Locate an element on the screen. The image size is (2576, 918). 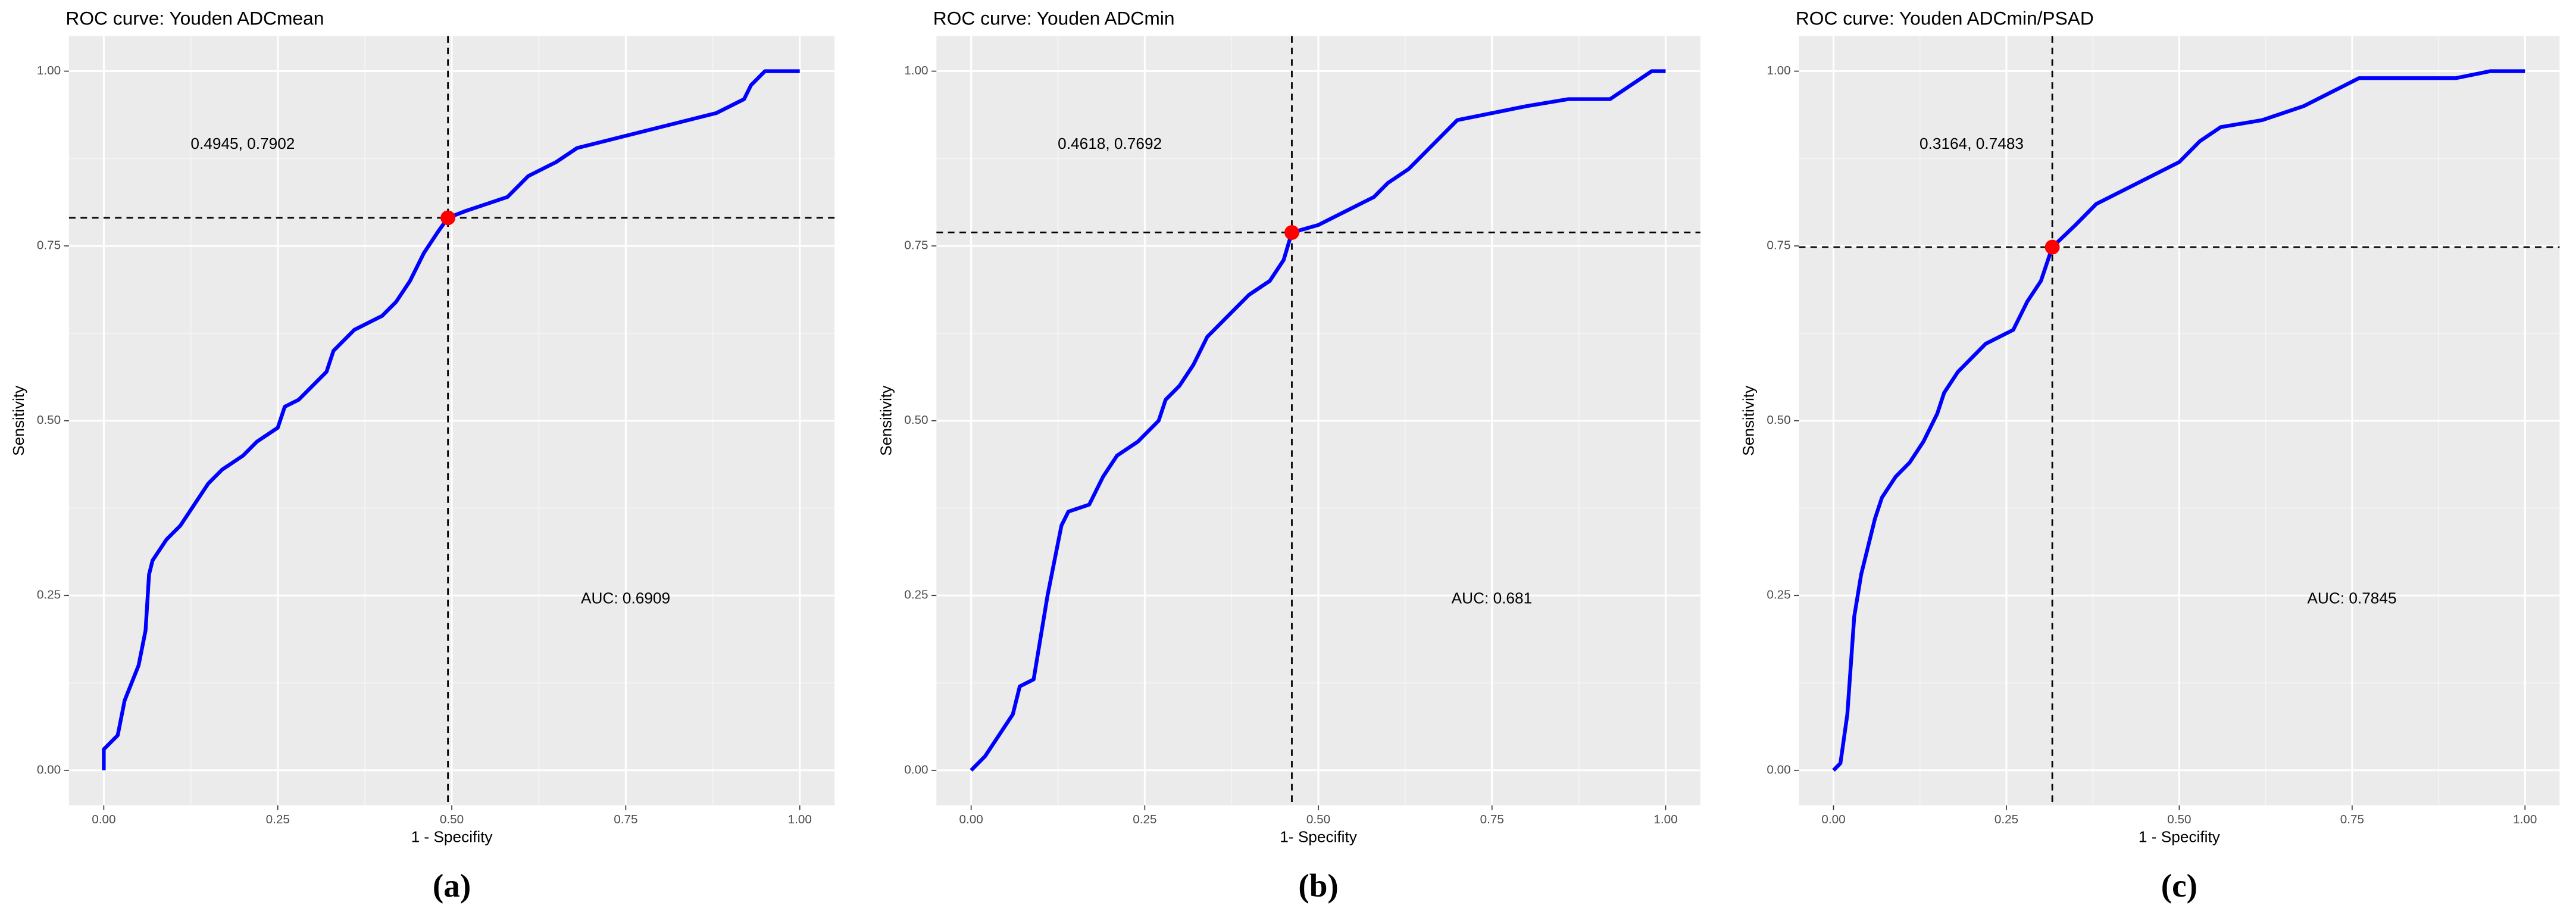
x-axis-label: 1- Specifity is located at coordinates (1319, 837).